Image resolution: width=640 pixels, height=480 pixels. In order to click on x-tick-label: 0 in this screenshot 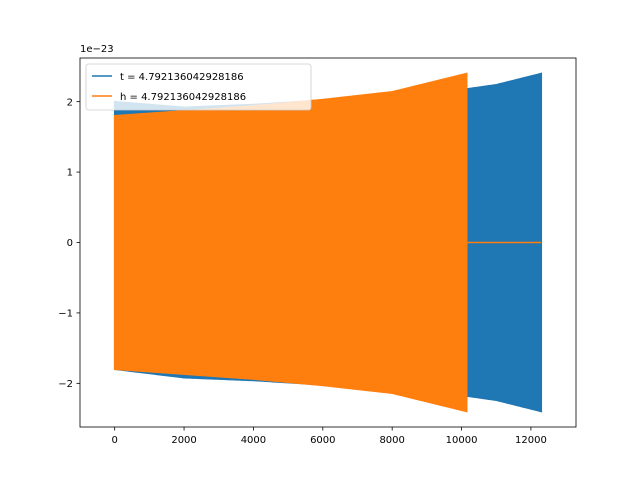, I will do `click(114, 440)`.